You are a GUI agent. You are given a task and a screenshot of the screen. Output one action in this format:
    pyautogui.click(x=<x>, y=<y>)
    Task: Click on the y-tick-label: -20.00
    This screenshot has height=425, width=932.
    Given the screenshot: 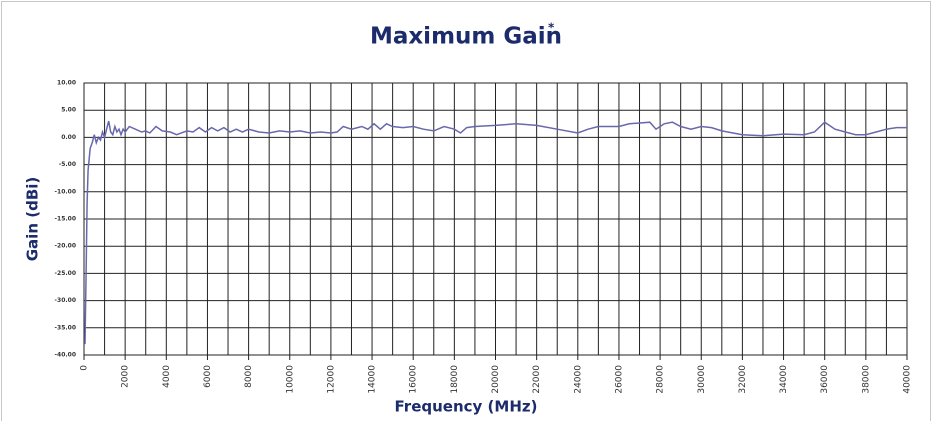 What is the action you would take?
    pyautogui.click(x=65, y=246)
    